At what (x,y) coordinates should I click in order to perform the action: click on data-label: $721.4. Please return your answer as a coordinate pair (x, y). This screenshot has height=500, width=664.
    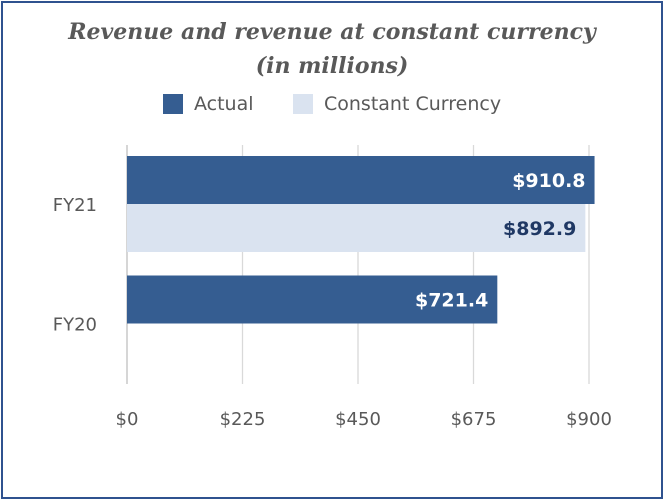
    Looking at the image, I should click on (451, 301).